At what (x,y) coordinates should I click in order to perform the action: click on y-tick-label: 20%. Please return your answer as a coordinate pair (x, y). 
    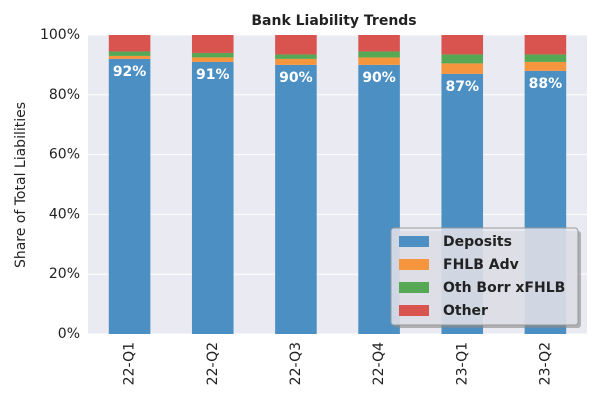
    Looking at the image, I should click on (64, 274).